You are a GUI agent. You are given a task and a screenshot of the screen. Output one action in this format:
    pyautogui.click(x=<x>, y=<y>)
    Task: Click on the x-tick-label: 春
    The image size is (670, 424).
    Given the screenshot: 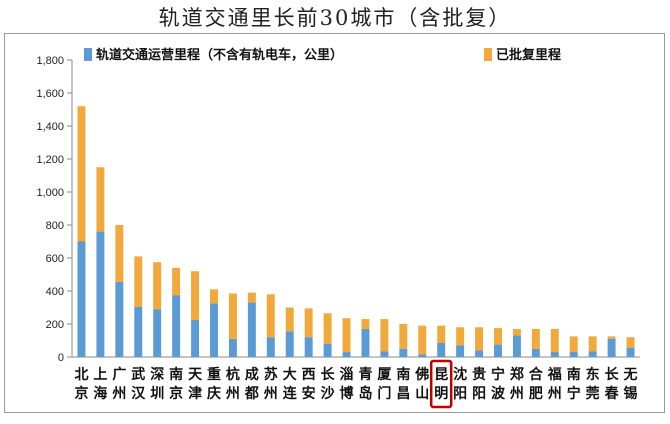 What is the action you would take?
    pyautogui.click(x=612, y=393)
    